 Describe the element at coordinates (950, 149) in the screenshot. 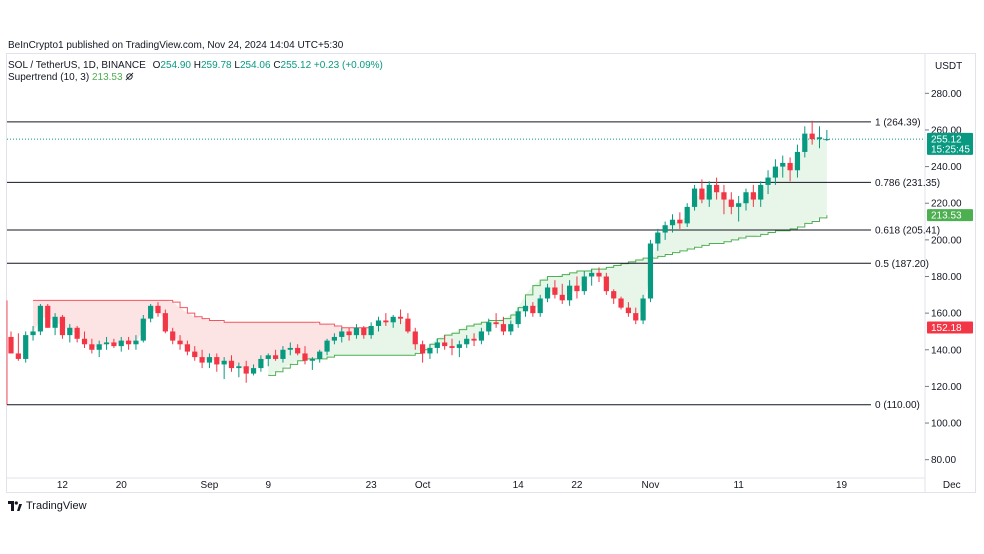

I see `price-tag-countdown: 15:25:45` at that location.